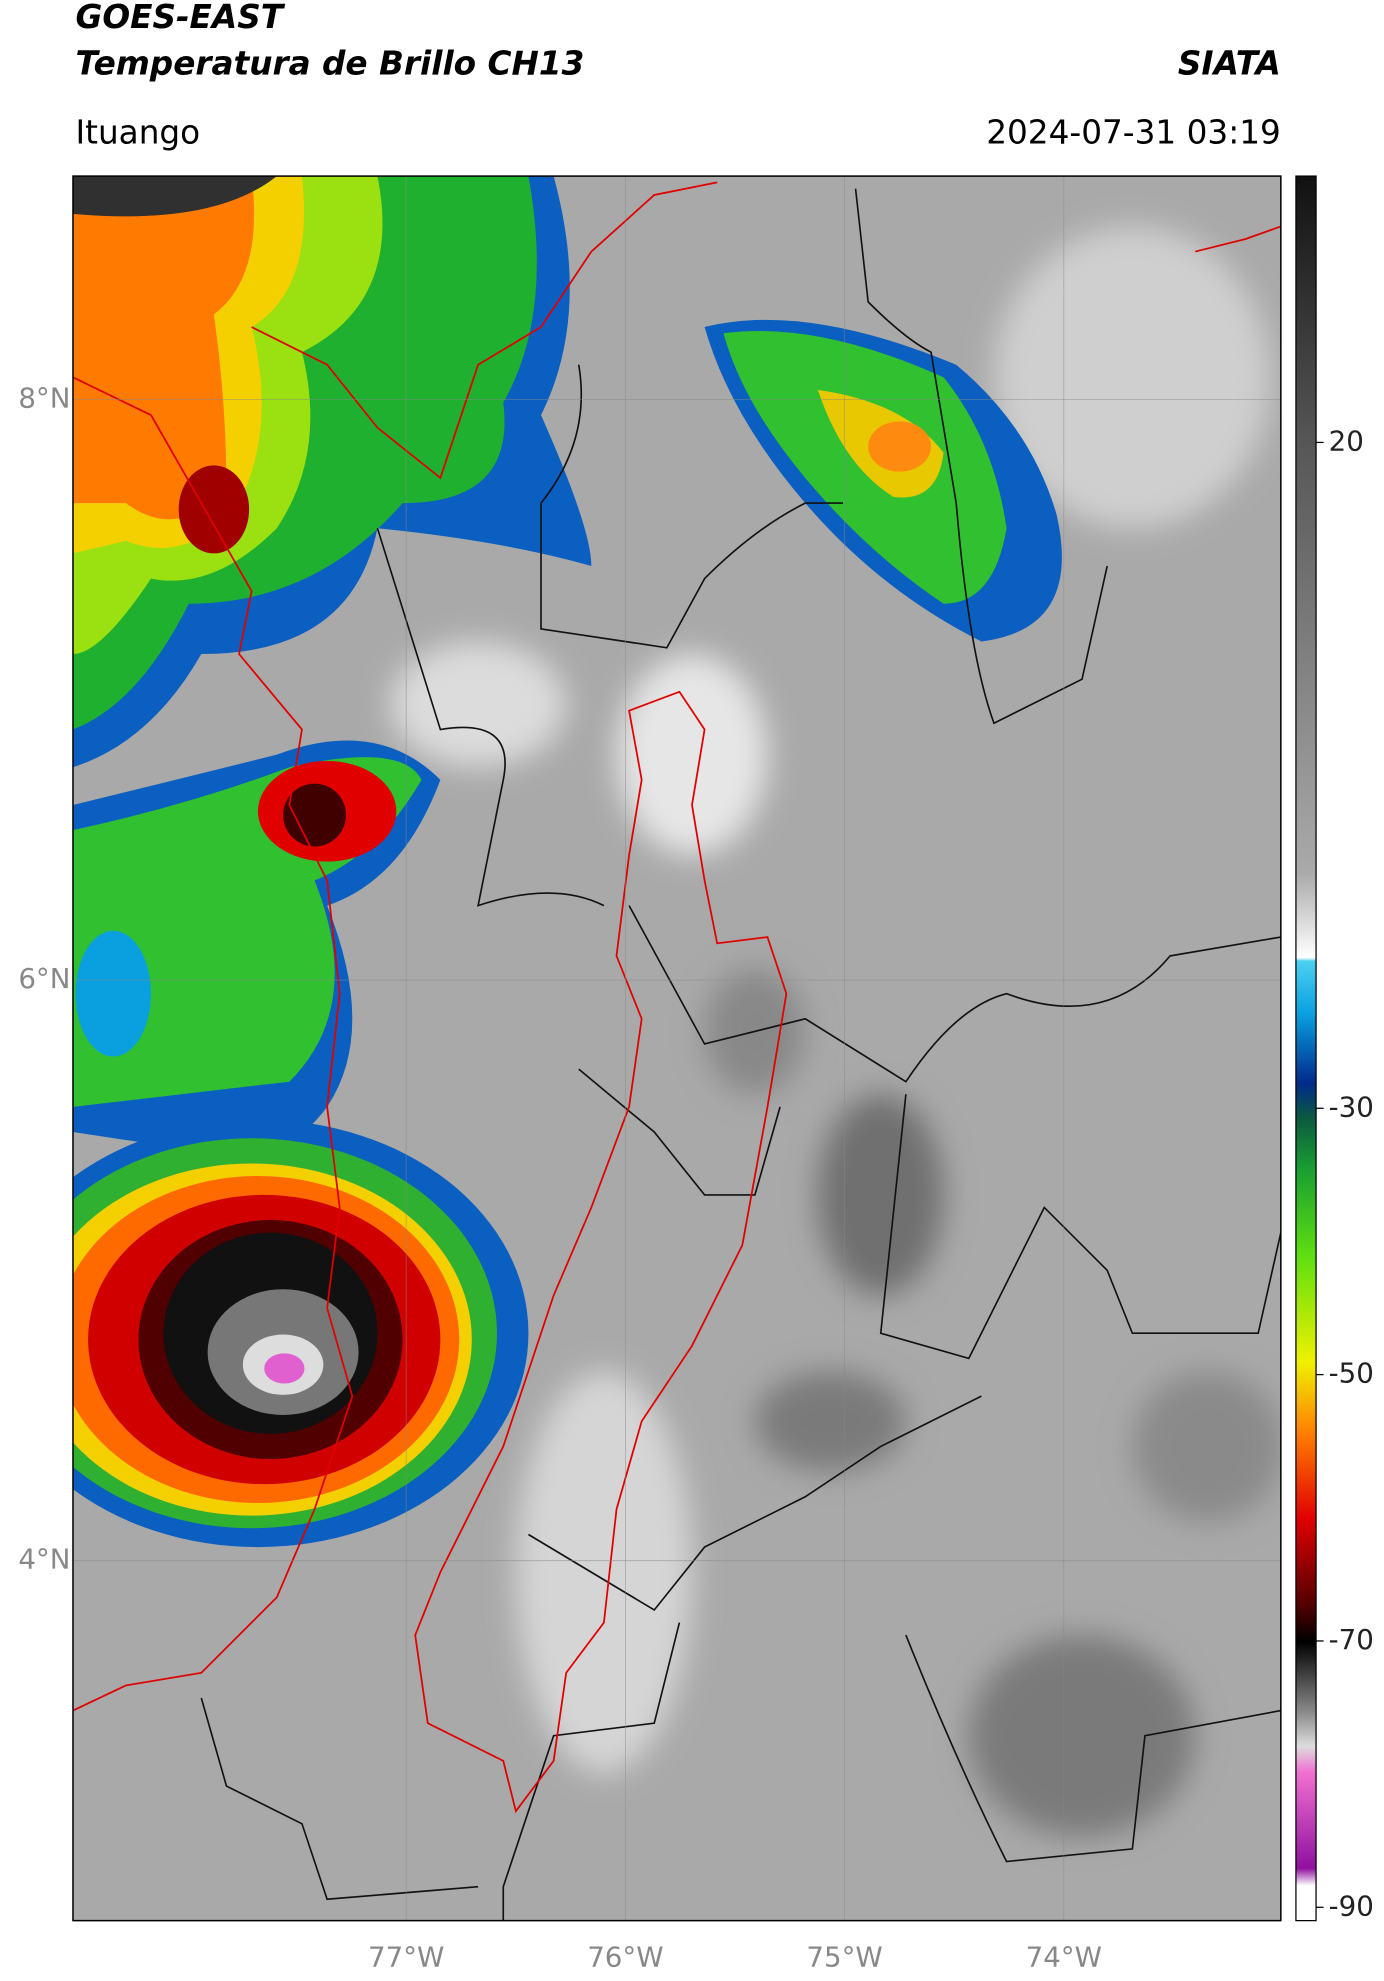 This screenshot has width=1384, height=1981. Describe the element at coordinates (1351, 1373) in the screenshot. I see `colorbar-tick-label: -50` at that location.